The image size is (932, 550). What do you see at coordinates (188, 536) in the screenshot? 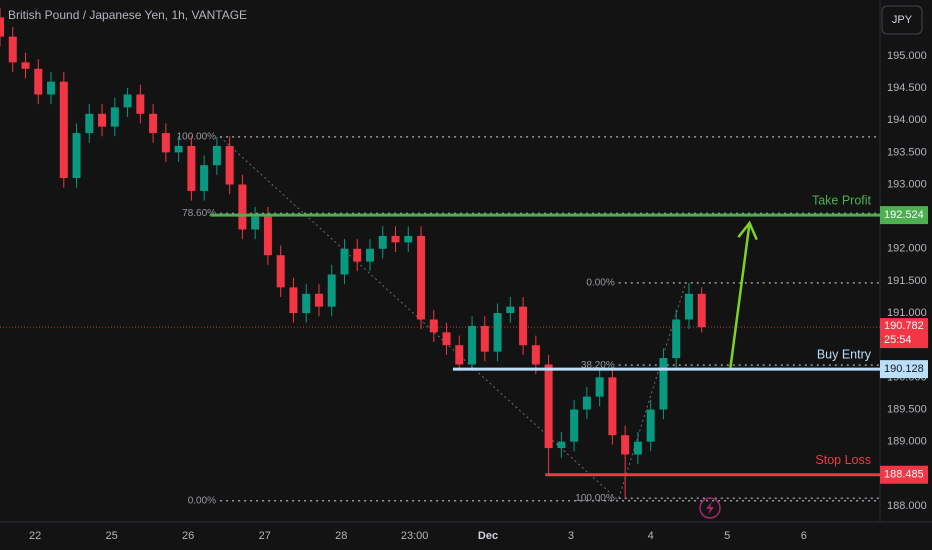
I see `x-tick-label: 26` at bounding box center [188, 536].